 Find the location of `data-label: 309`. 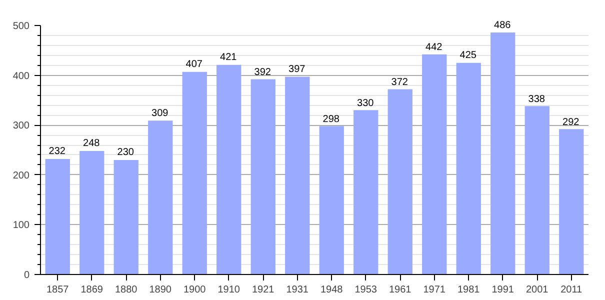

data-label: 309 is located at coordinates (160, 114).